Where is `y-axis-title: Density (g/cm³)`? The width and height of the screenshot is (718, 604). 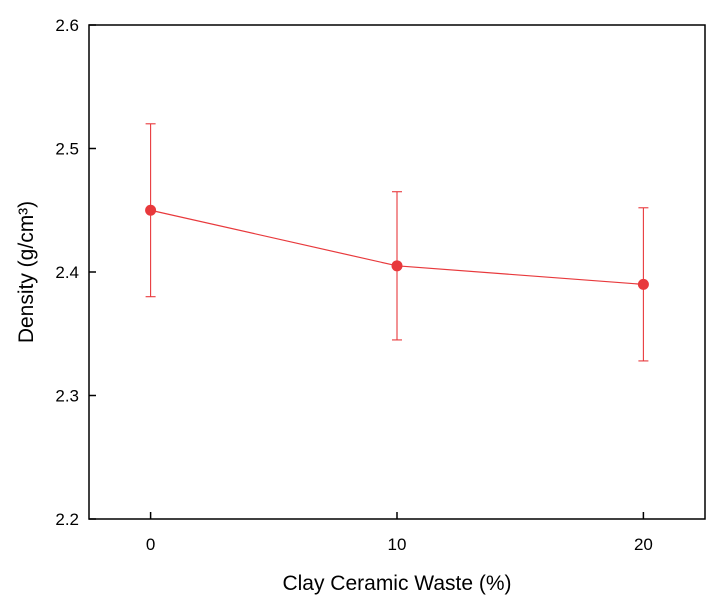 y-axis-title: Density (g/cm³) is located at coordinates (26, 272).